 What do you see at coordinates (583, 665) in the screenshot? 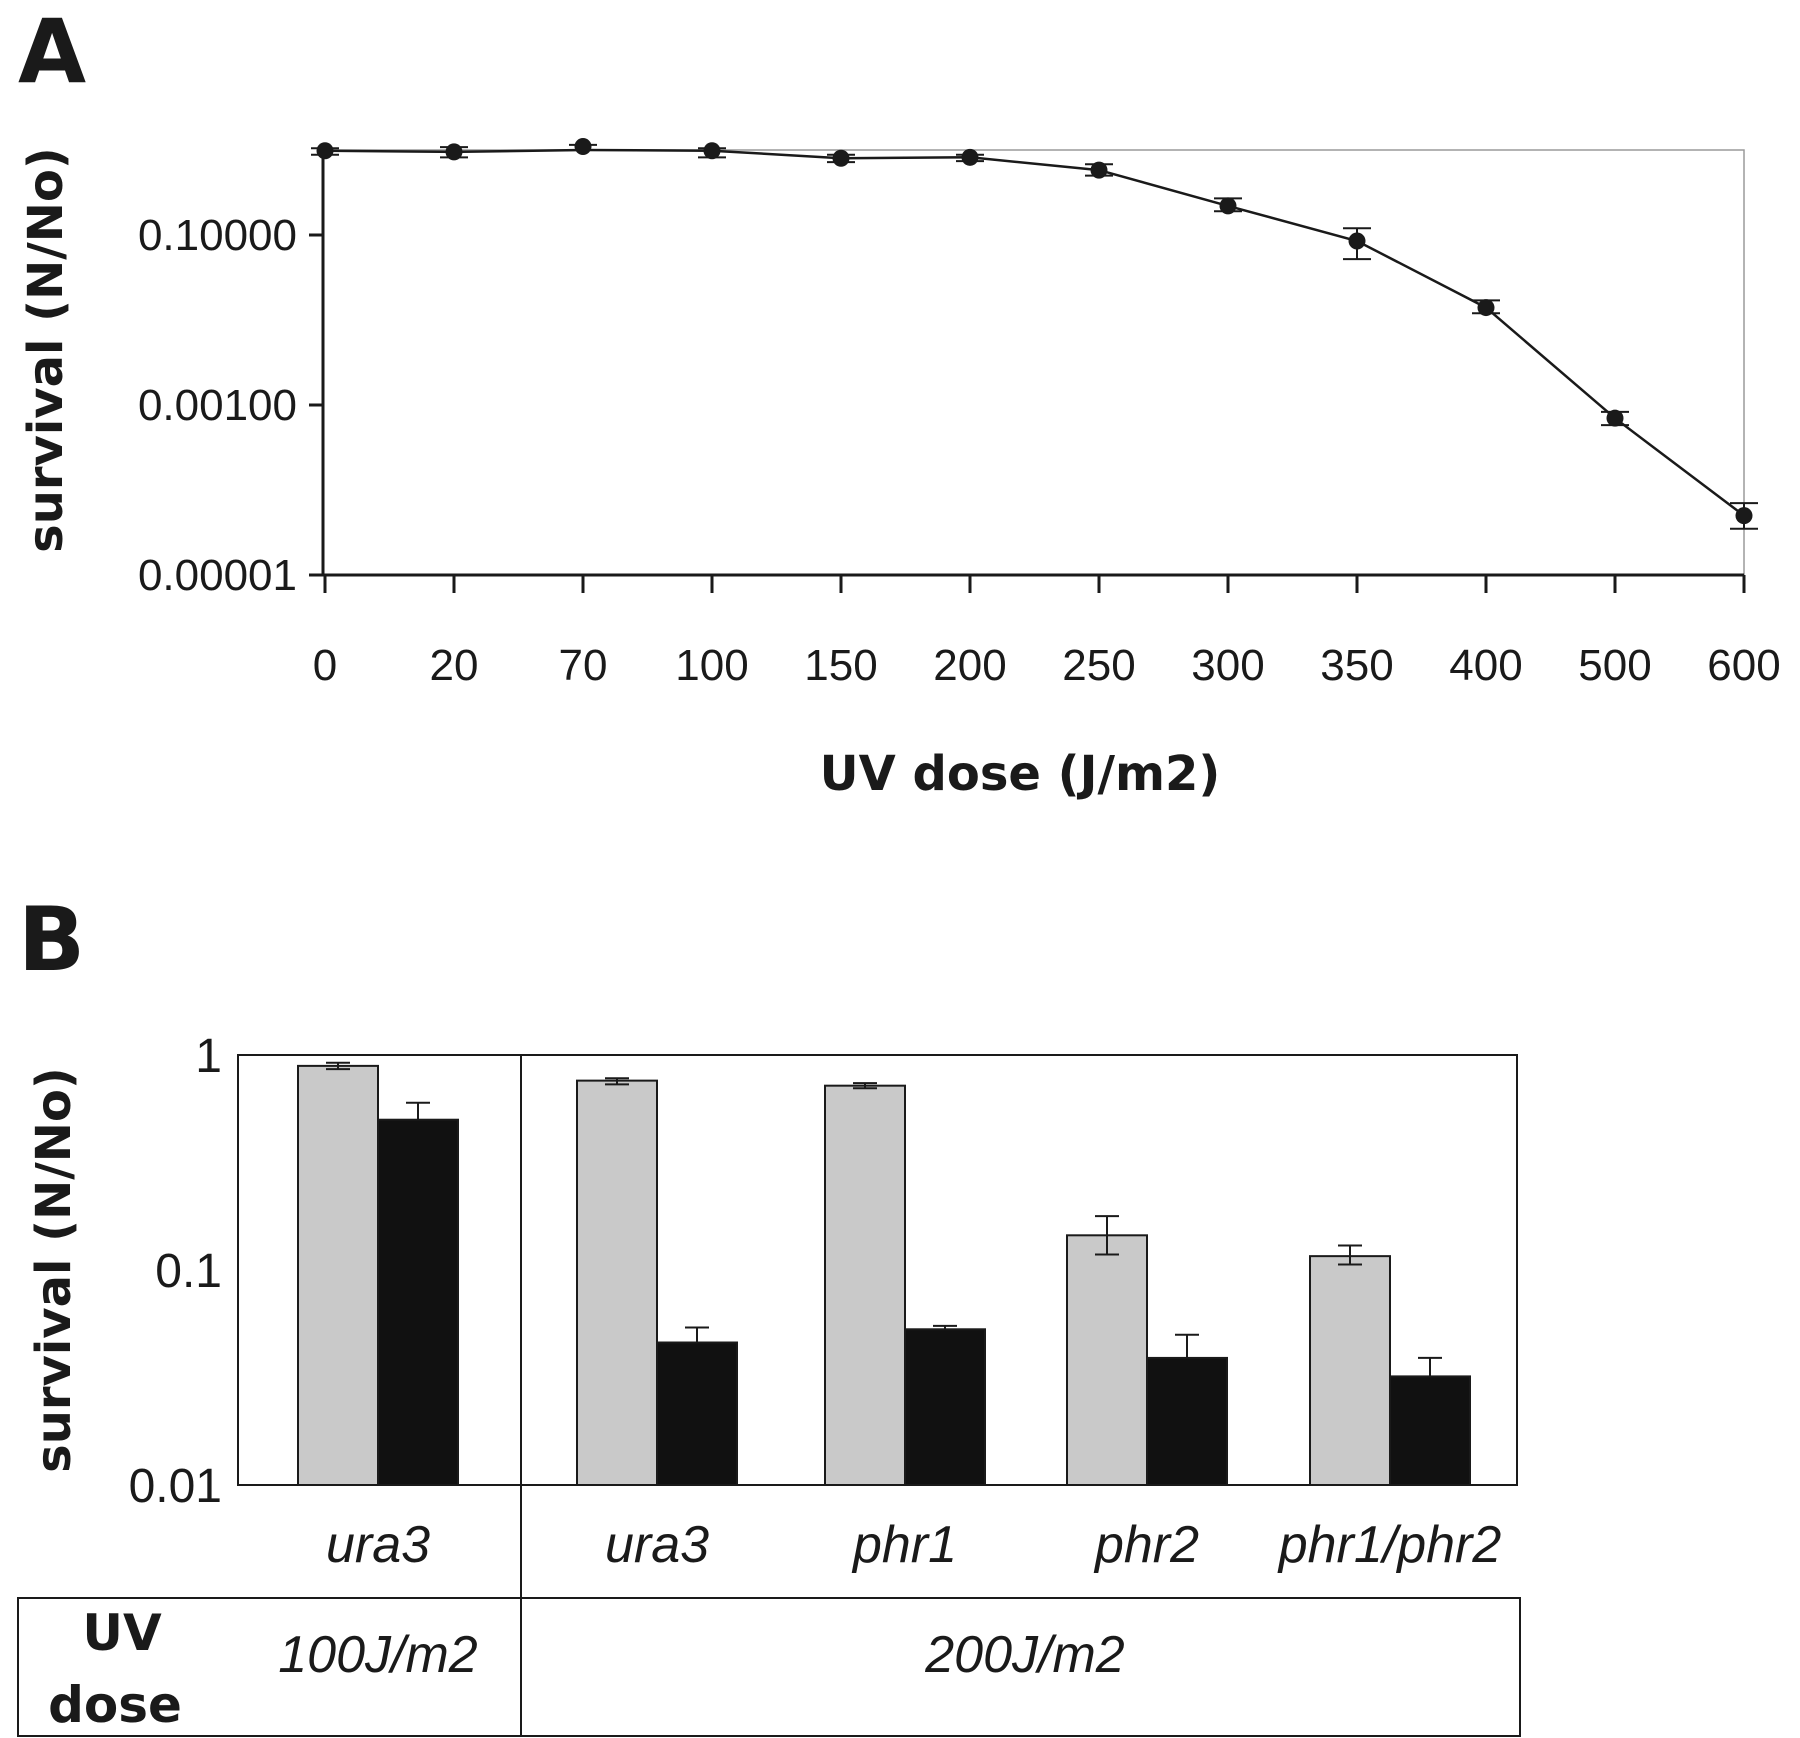
I see `x-tick-label-a: 70` at bounding box center [583, 665].